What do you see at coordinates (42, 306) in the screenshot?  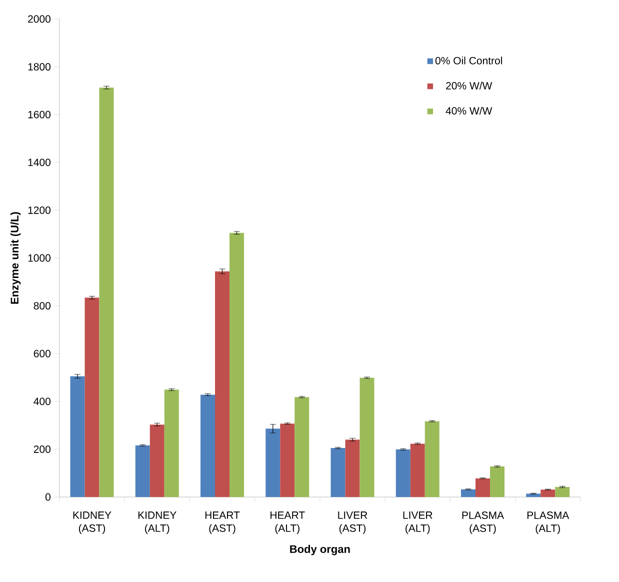 I see `y-tick-label: 800` at bounding box center [42, 306].